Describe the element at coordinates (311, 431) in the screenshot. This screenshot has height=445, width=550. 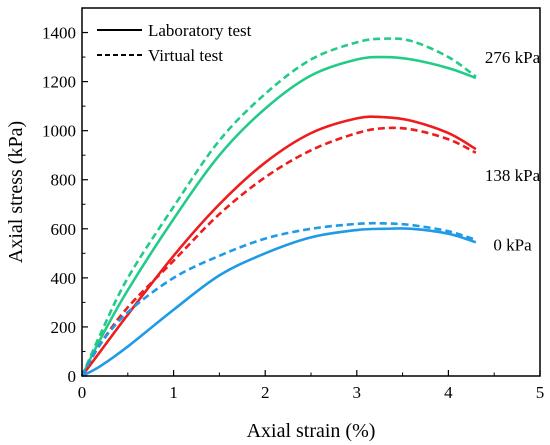
I see `x-axis-label: Axial strain (%)` at that location.